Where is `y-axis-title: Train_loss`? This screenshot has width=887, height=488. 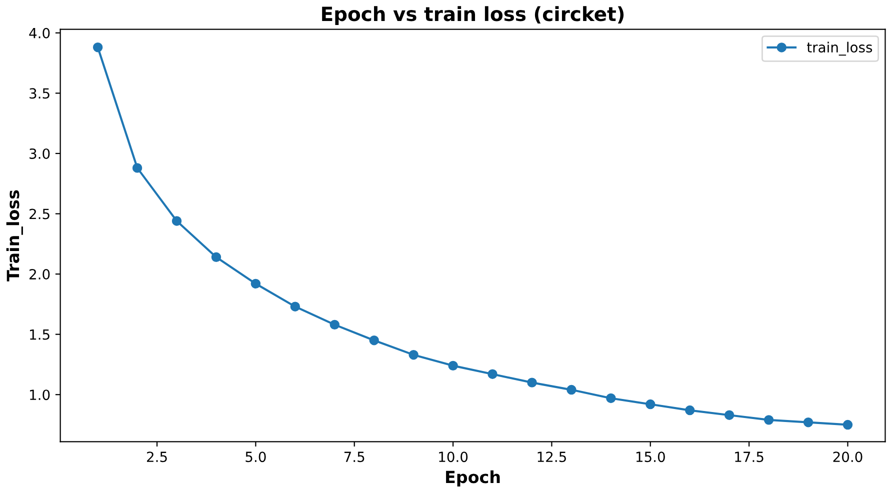
y-axis-title: Train_loss is located at coordinates (14, 236).